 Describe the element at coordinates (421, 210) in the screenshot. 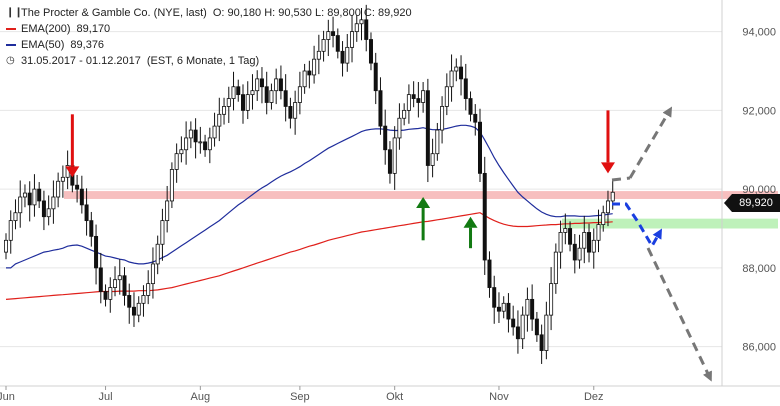

I see `zones` at that location.